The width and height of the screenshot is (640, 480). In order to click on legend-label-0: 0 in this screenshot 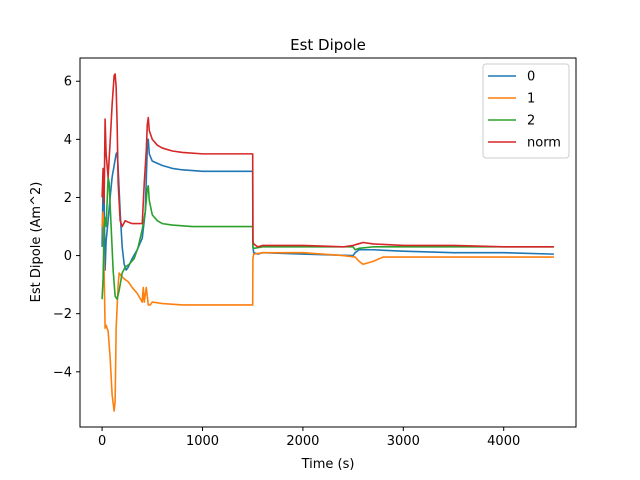, I will do `click(531, 77)`.